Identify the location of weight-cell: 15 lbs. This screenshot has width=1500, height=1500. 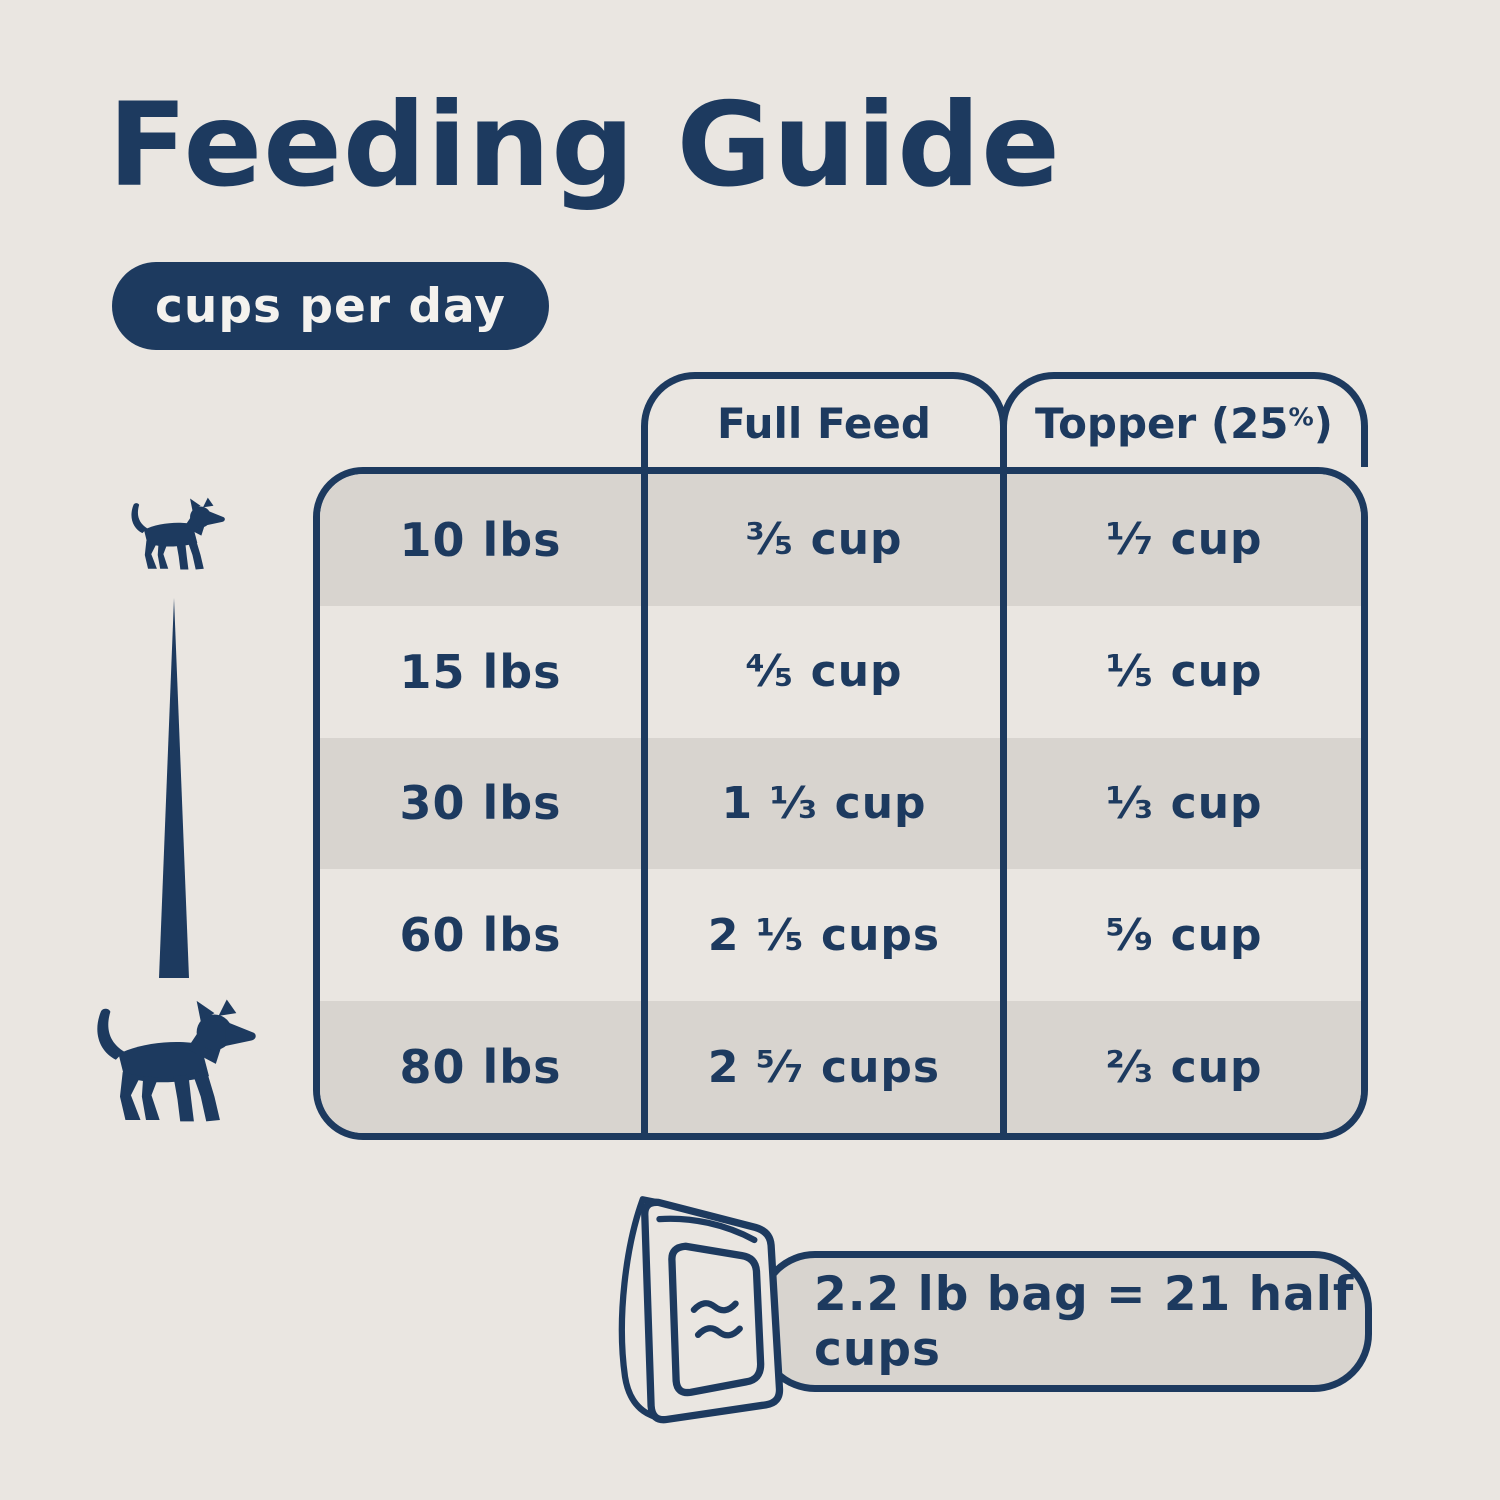
(480, 671).